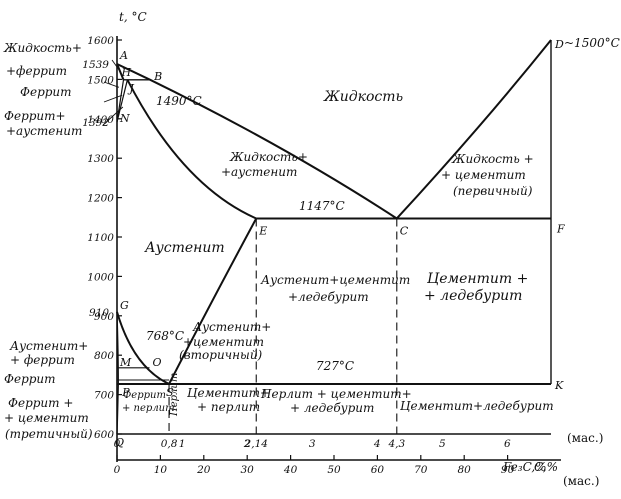 This screenshot has width=621, height=499. What do you see at coordinates (46, 418) in the screenshot?
I see `region-ferr-cem3-2: + цементит` at bounding box center [46, 418].